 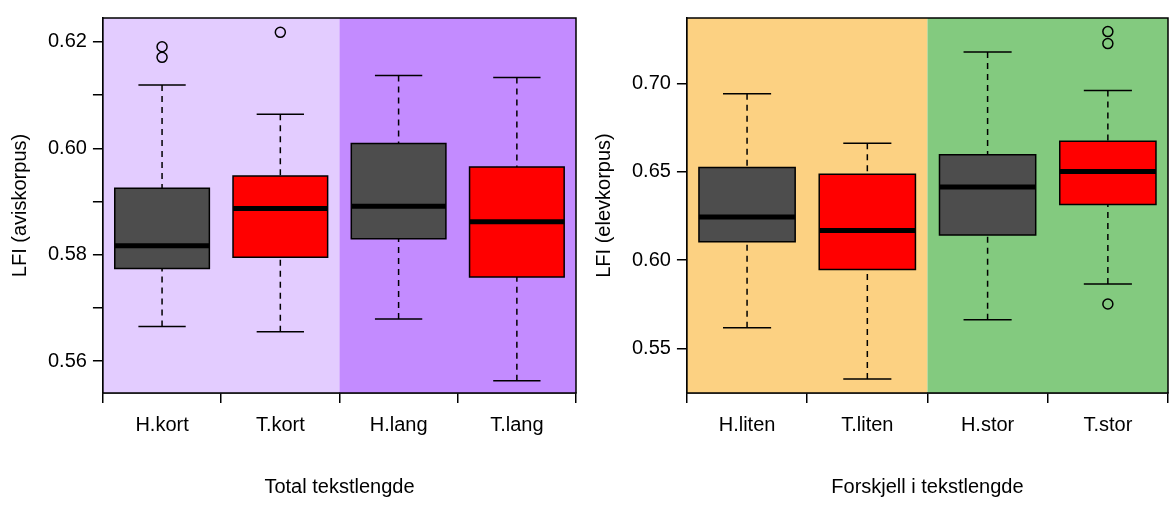 What do you see at coordinates (517, 423) in the screenshot?
I see `x-tick-label: T.lang` at bounding box center [517, 423].